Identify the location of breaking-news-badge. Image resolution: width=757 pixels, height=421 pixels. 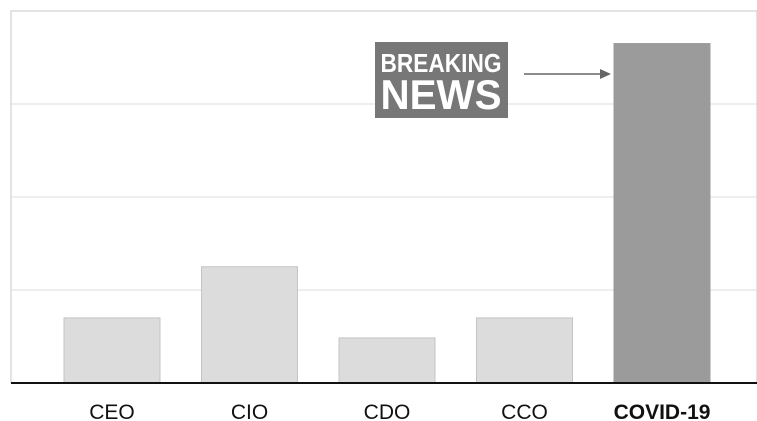
(441, 80).